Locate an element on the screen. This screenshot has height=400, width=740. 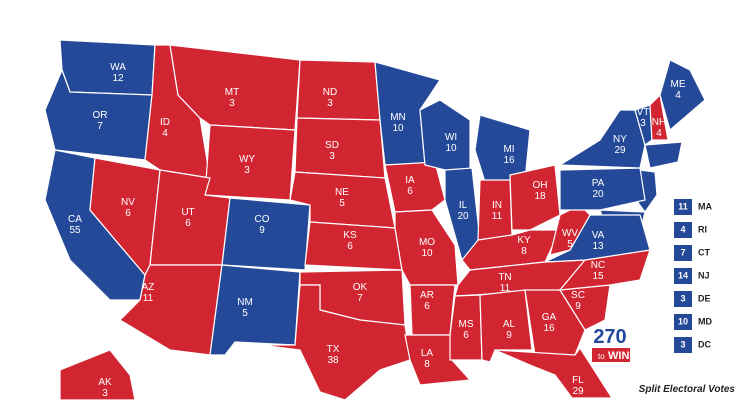
state-votes: 29 is located at coordinates (620, 150).